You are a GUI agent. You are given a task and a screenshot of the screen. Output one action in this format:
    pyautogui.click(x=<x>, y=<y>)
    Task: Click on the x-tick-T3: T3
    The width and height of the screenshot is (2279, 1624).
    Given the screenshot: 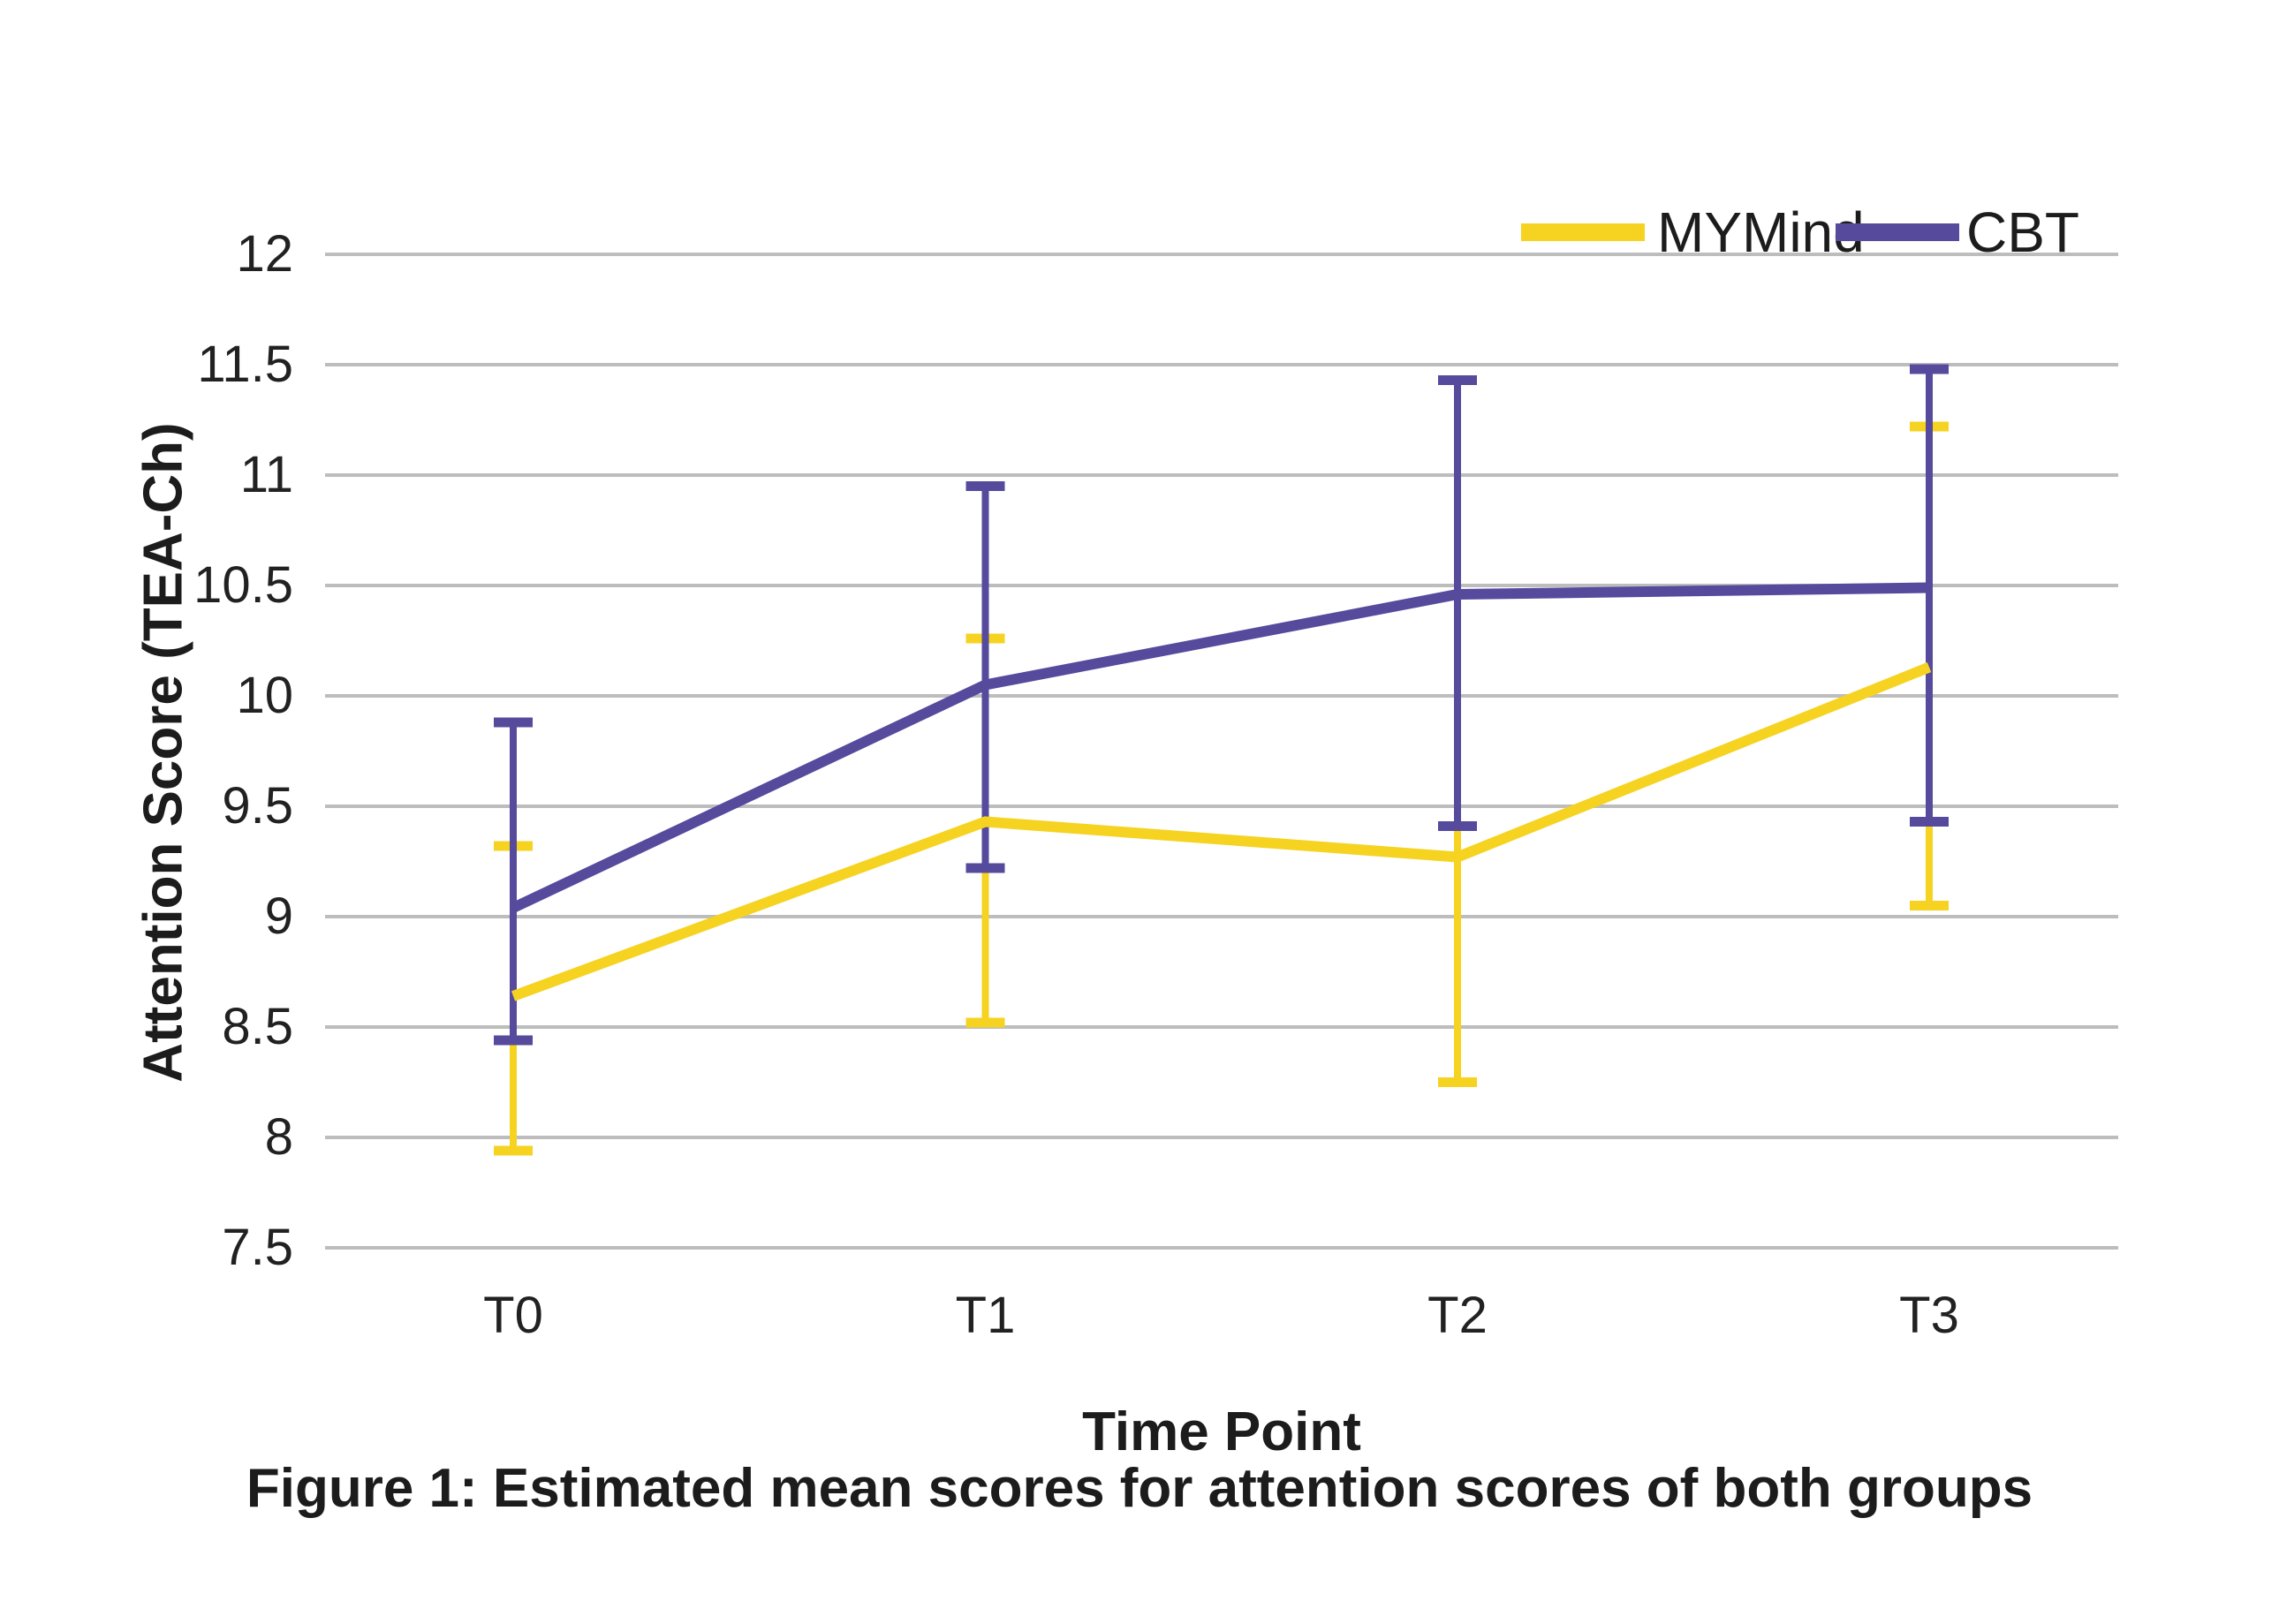 What is the action you would take?
    pyautogui.click(x=1929, y=1315)
    